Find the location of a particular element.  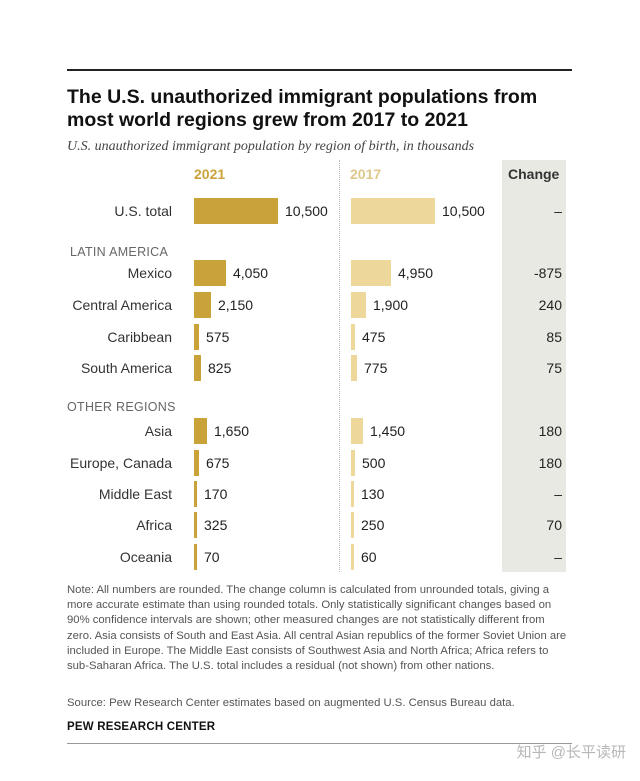

region-label: Central America is located at coordinates (122, 305).